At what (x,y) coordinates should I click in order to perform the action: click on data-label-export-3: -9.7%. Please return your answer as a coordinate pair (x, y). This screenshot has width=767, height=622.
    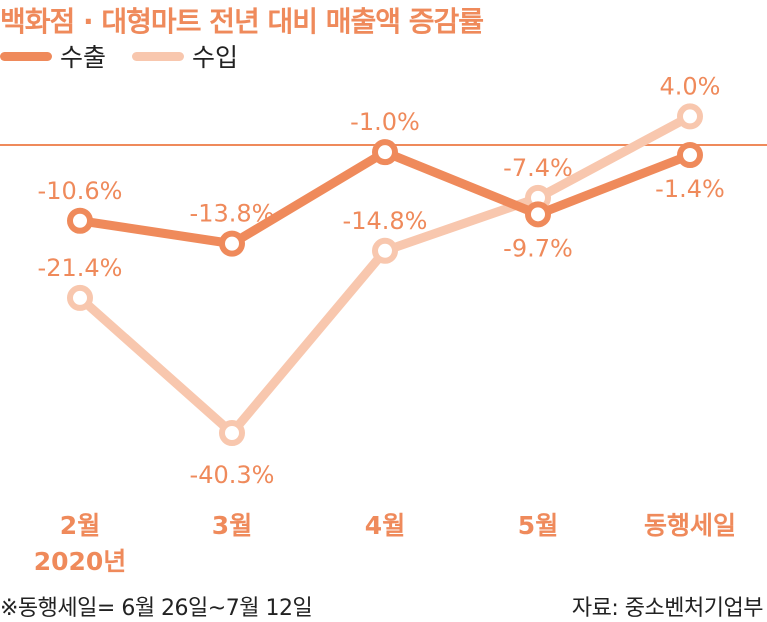
    Looking at the image, I should click on (538, 248).